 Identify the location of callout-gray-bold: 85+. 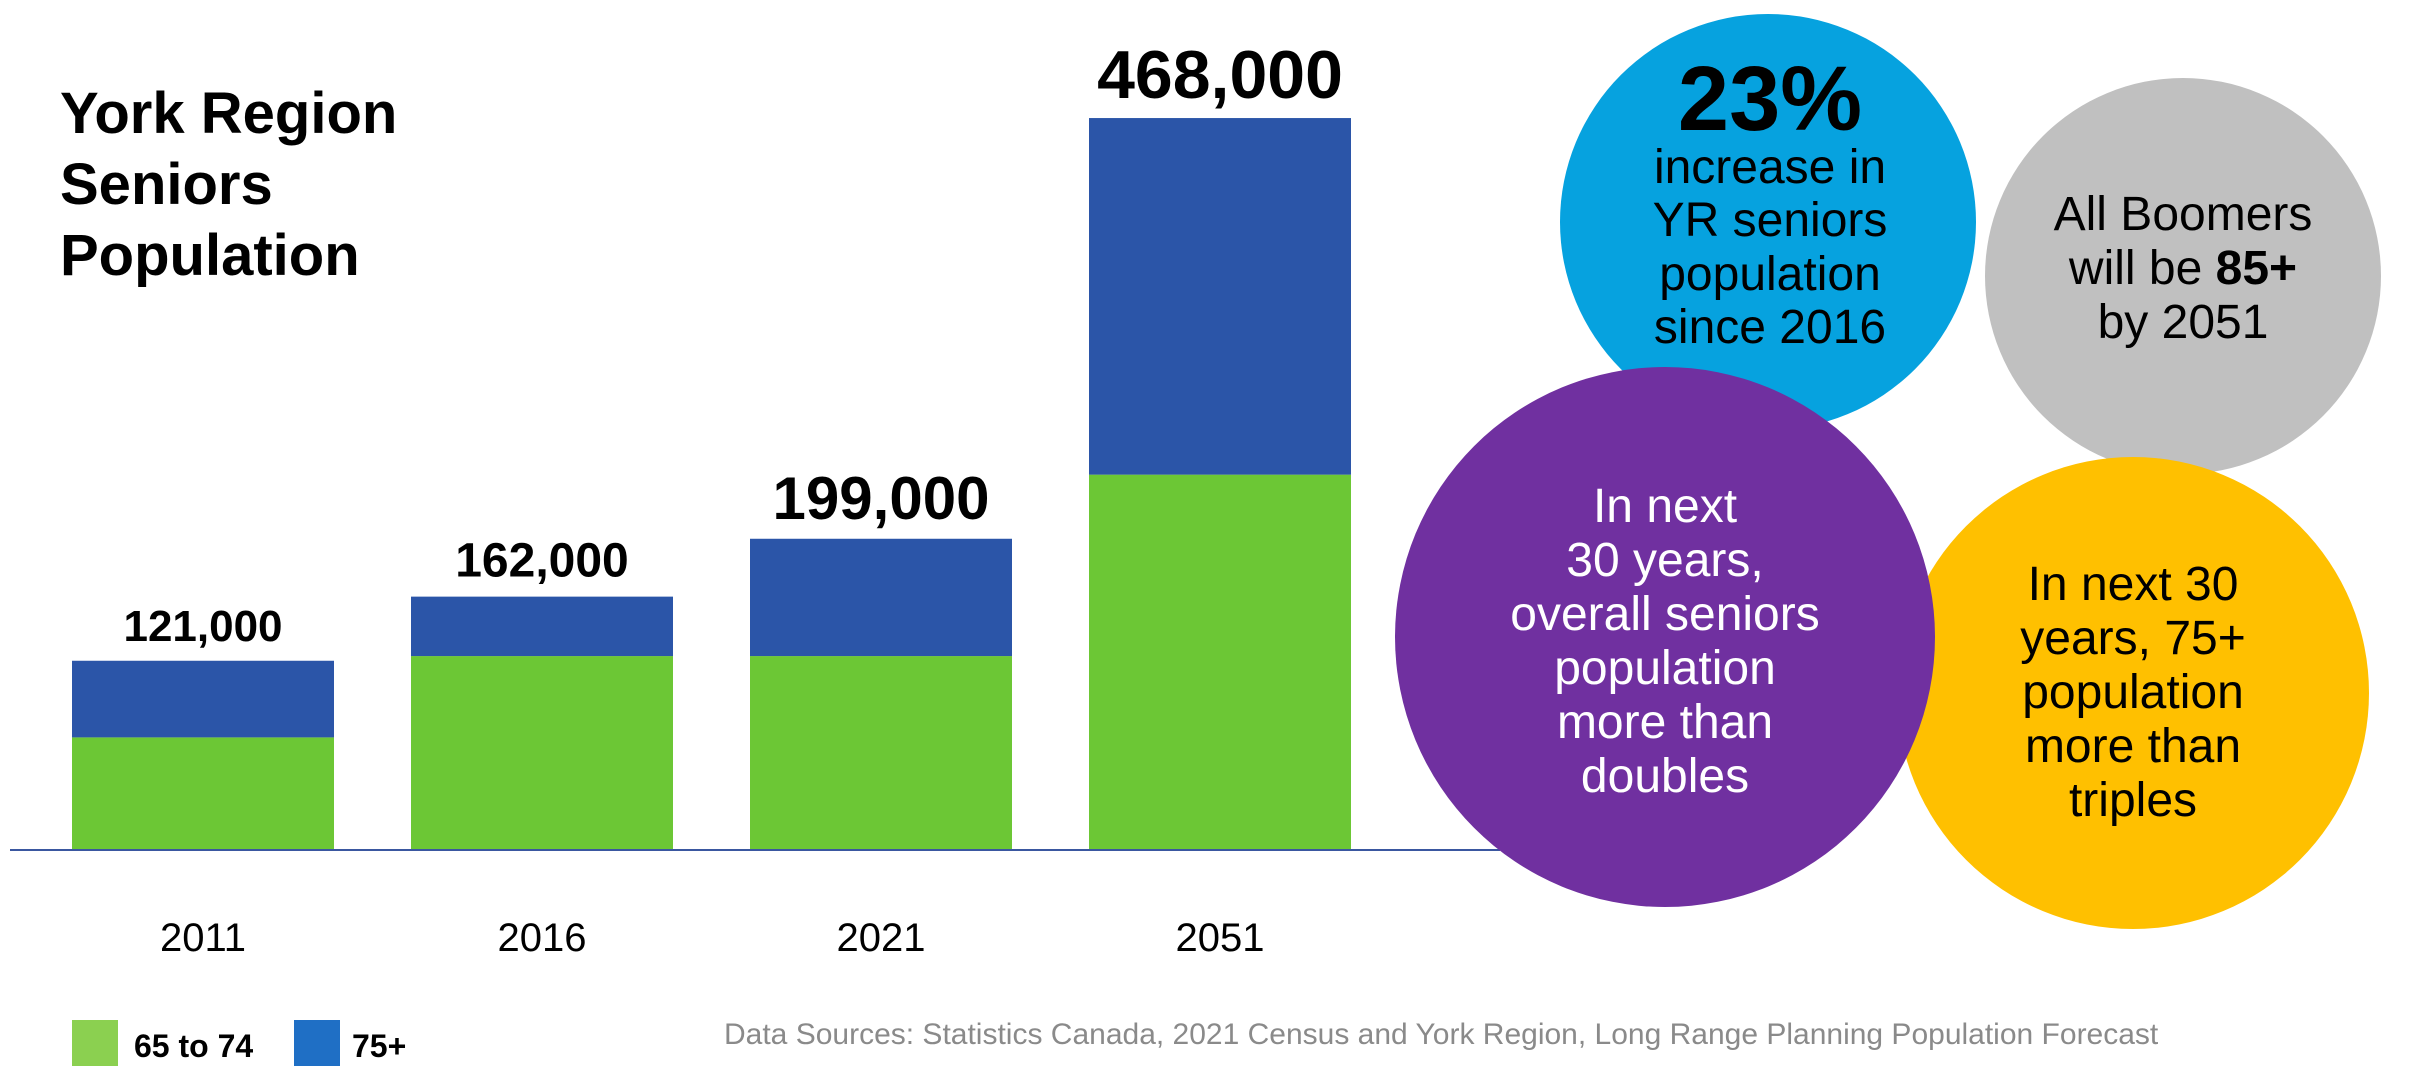
(2256, 268).